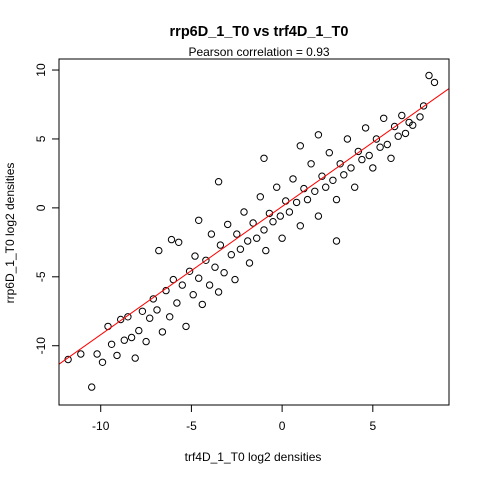  What do you see at coordinates (258, 52) in the screenshot?
I see `chart-subtitle: Pearson correlation = 0.93` at bounding box center [258, 52].